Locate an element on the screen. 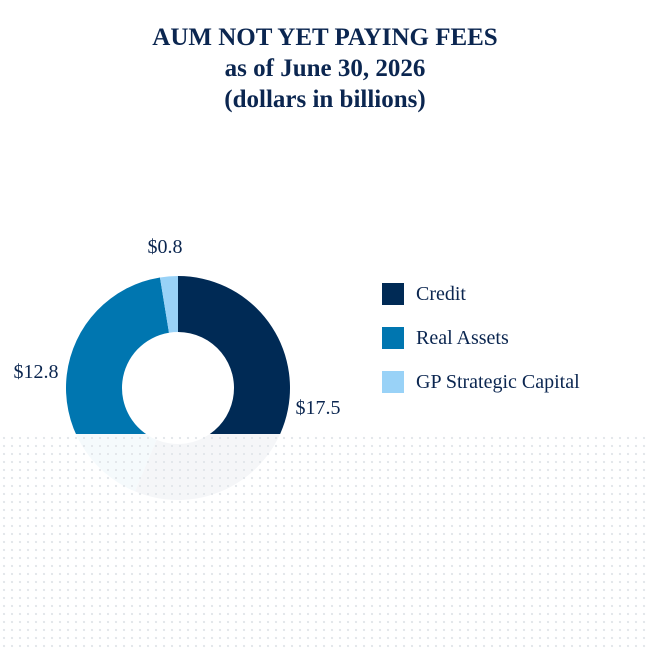  legend-label: Credit is located at coordinates (441, 293).